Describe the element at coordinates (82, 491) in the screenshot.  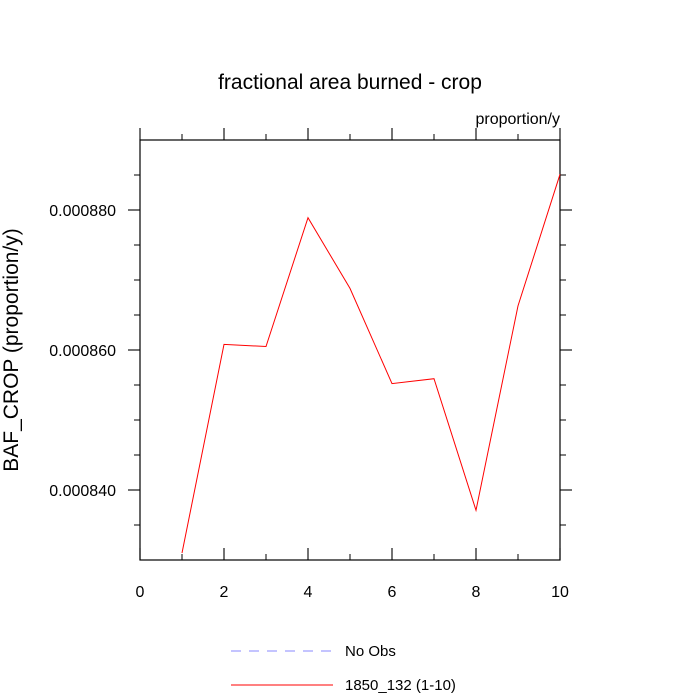
I see `y-tick-label: 0.000840` at that location.